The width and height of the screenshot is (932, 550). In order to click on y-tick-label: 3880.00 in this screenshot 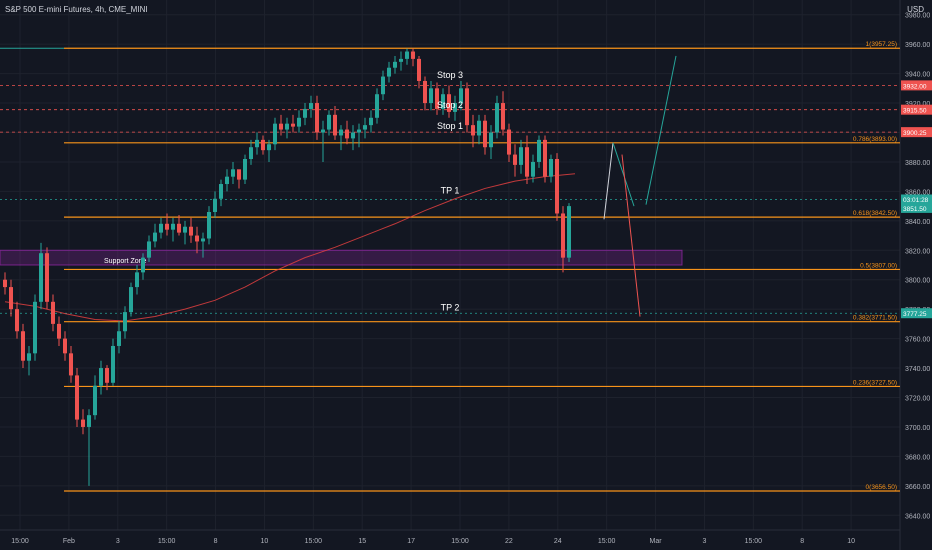, I will do `click(917, 163)`.